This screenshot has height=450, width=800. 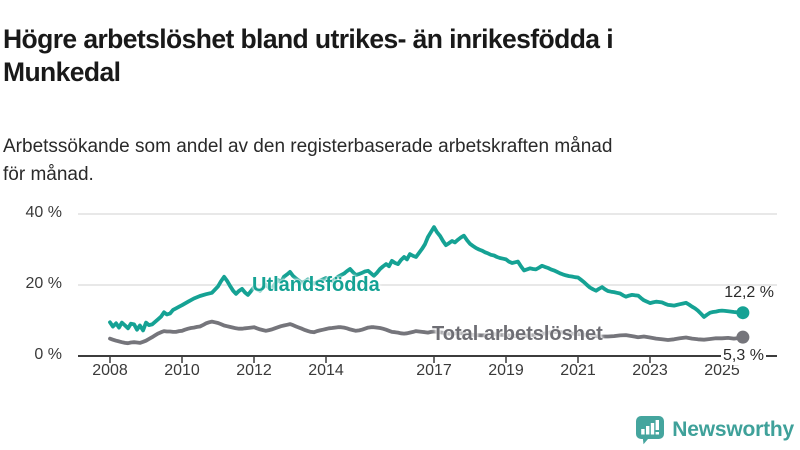 What do you see at coordinates (650, 370) in the screenshot?
I see `x-tick-label: 2023` at bounding box center [650, 370].